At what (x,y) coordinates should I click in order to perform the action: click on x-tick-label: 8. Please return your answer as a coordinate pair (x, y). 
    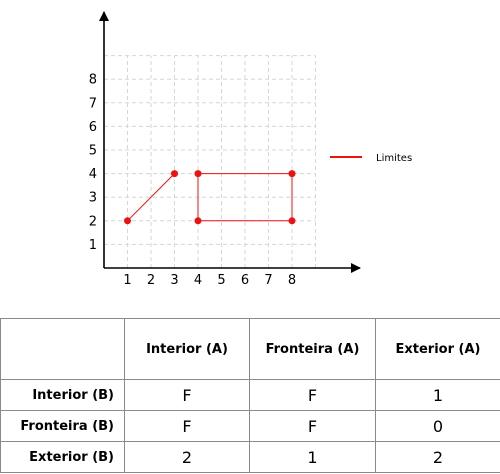
    Looking at the image, I should click on (292, 280).